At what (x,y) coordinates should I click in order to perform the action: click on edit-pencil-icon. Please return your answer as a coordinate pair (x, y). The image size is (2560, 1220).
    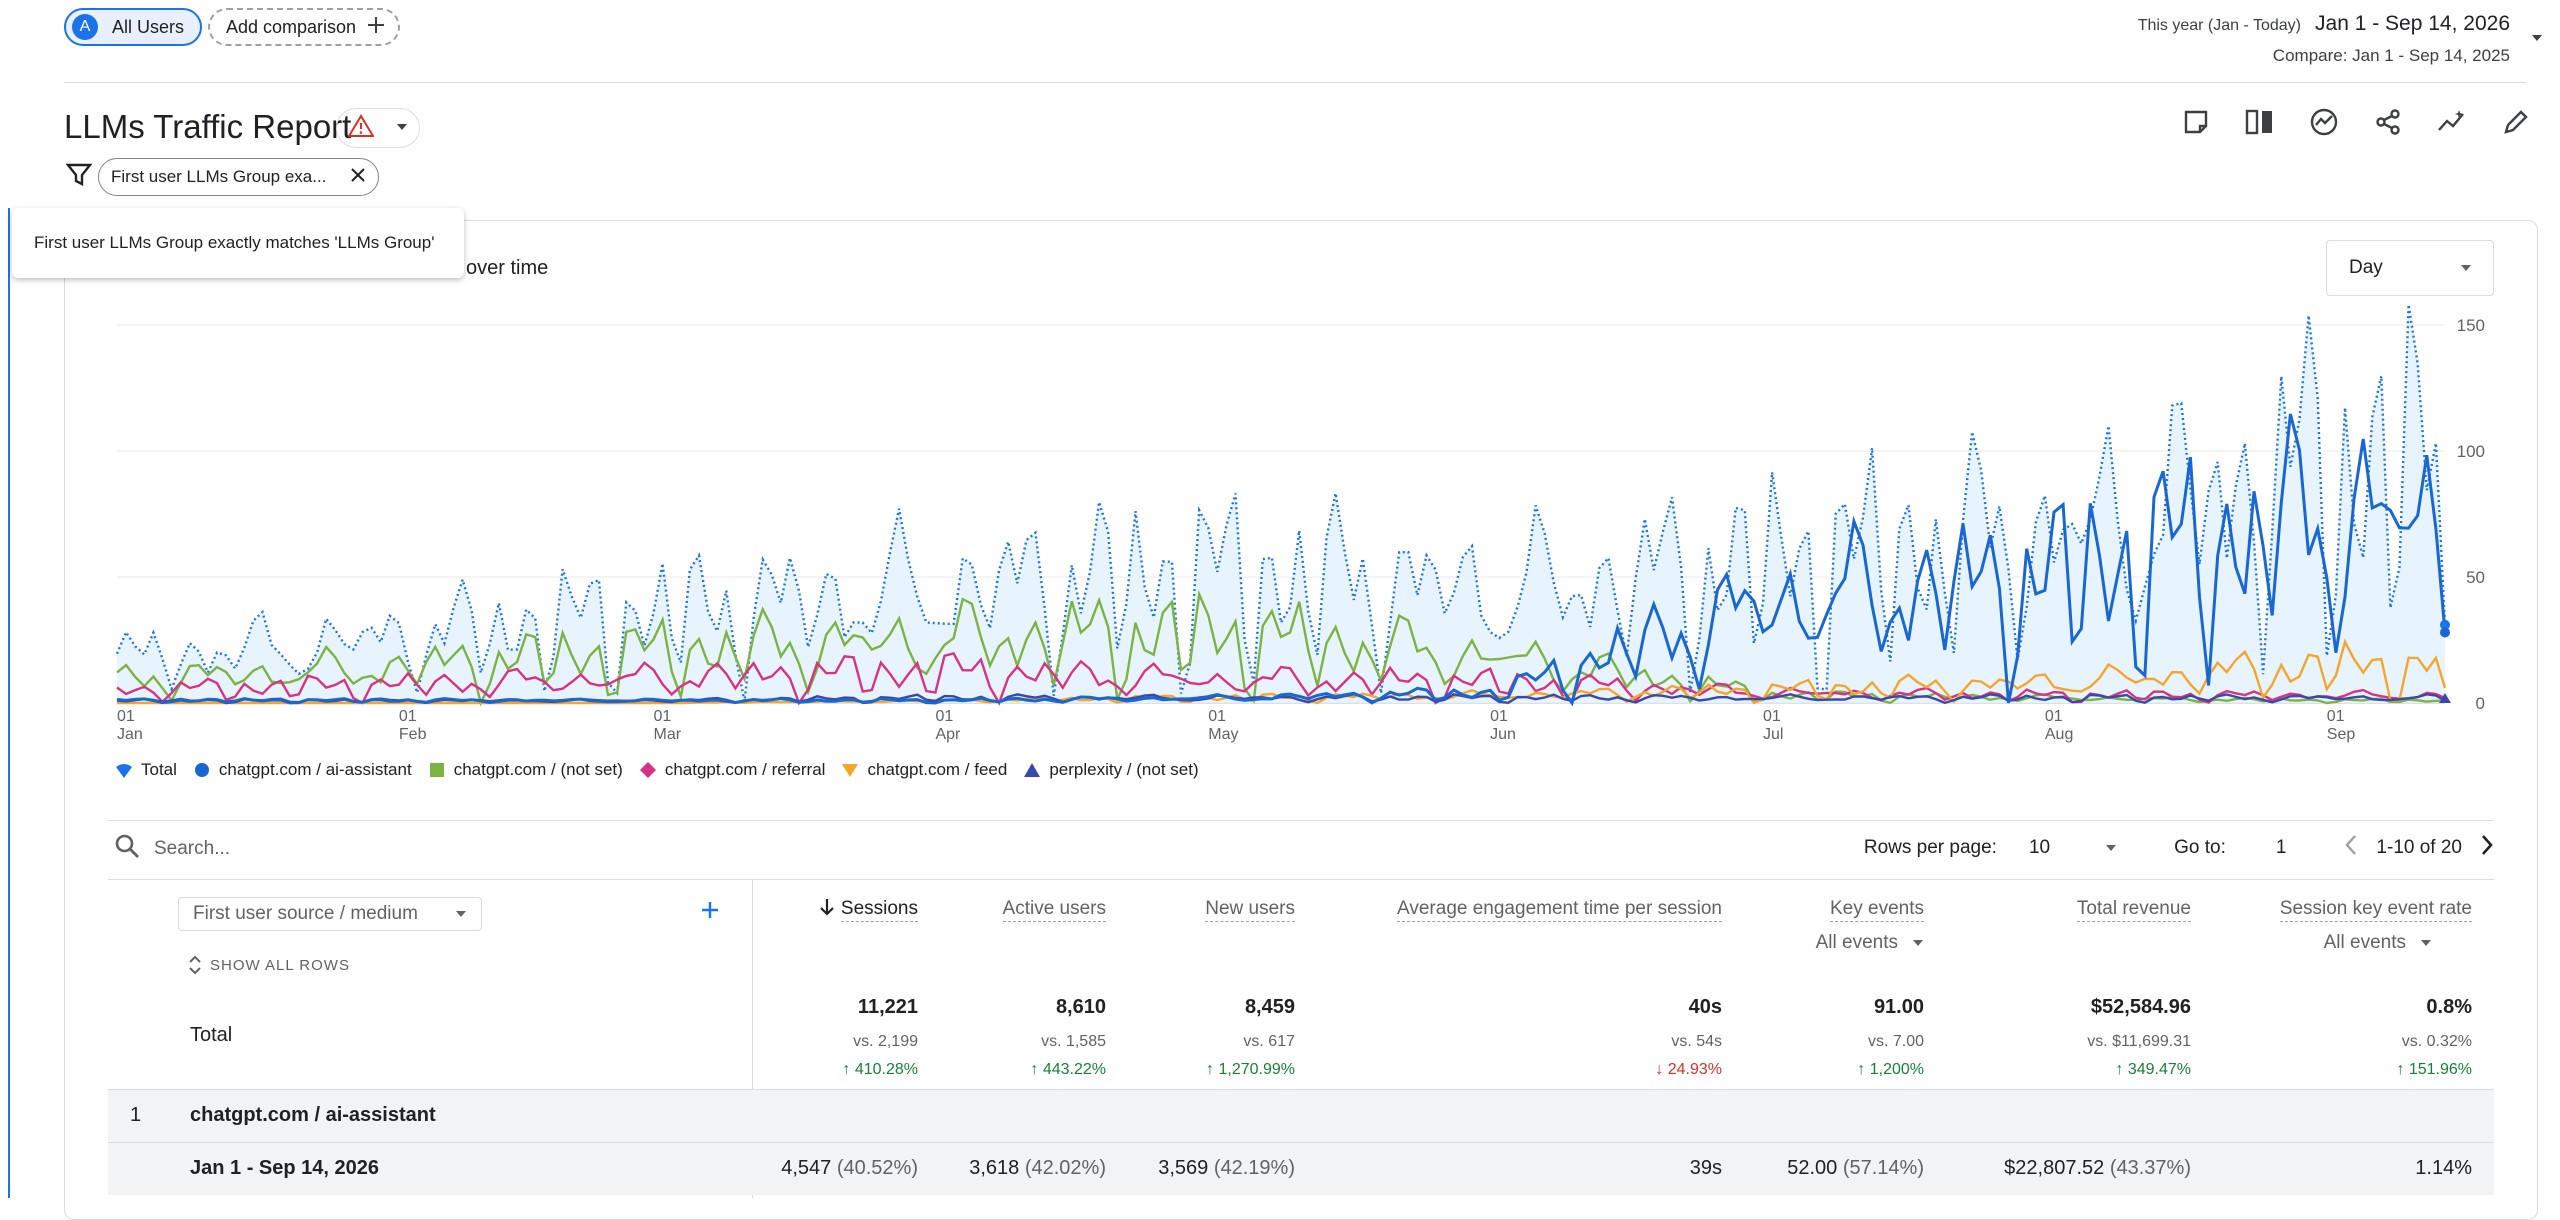
    Looking at the image, I should click on (2516, 122).